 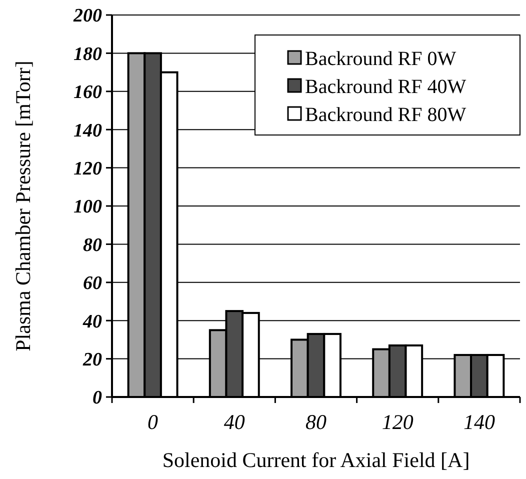 I want to click on y-axis-title: Plasma Chamber Pressure [mTorr], so click(x=23, y=206).